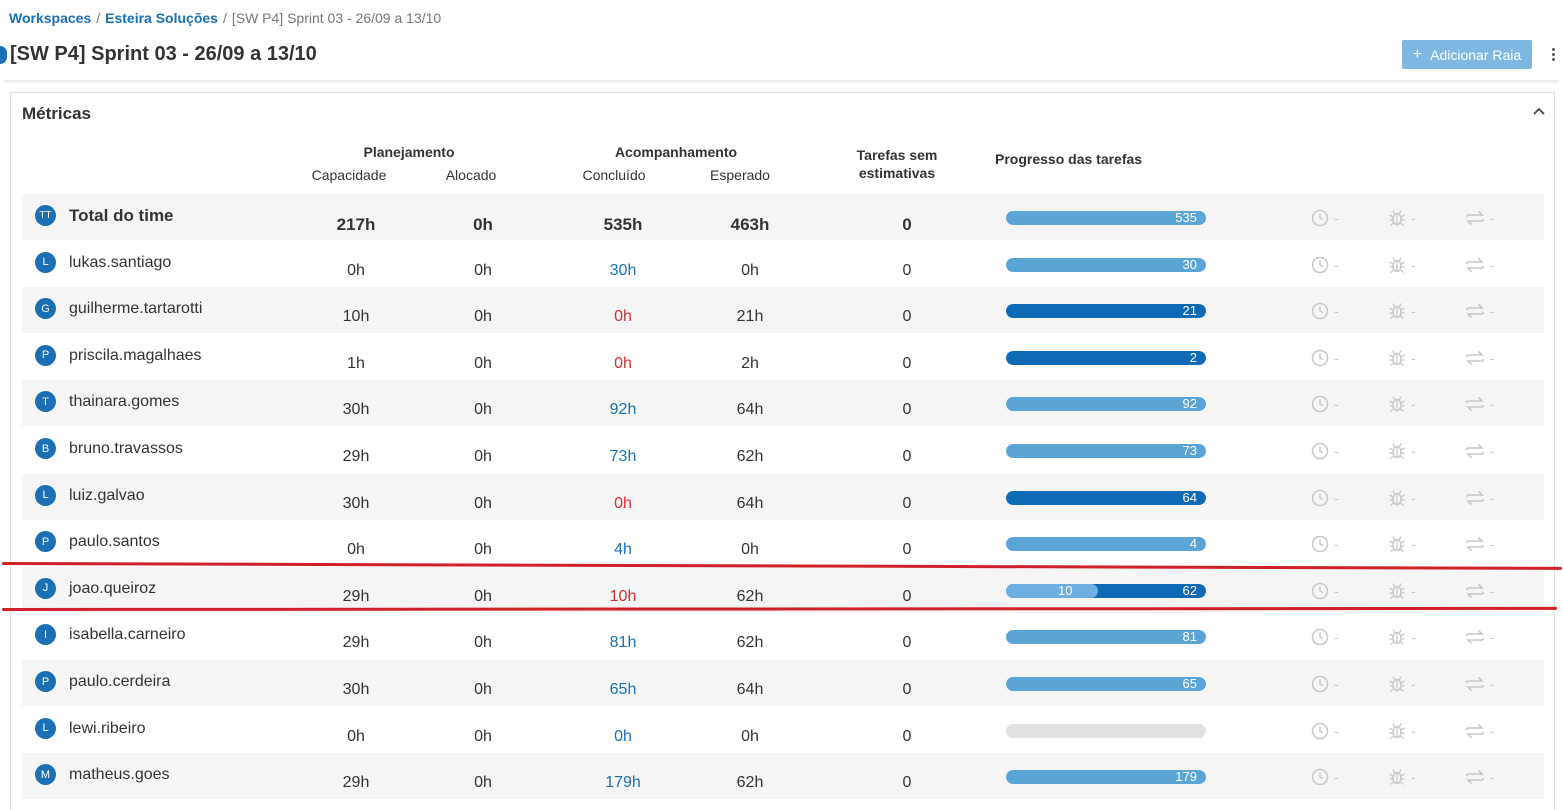 Image resolution: width=1563 pixels, height=810 pixels. What do you see at coordinates (1106, 497) in the screenshot?
I see `progress-bar: 64` at bounding box center [1106, 497].